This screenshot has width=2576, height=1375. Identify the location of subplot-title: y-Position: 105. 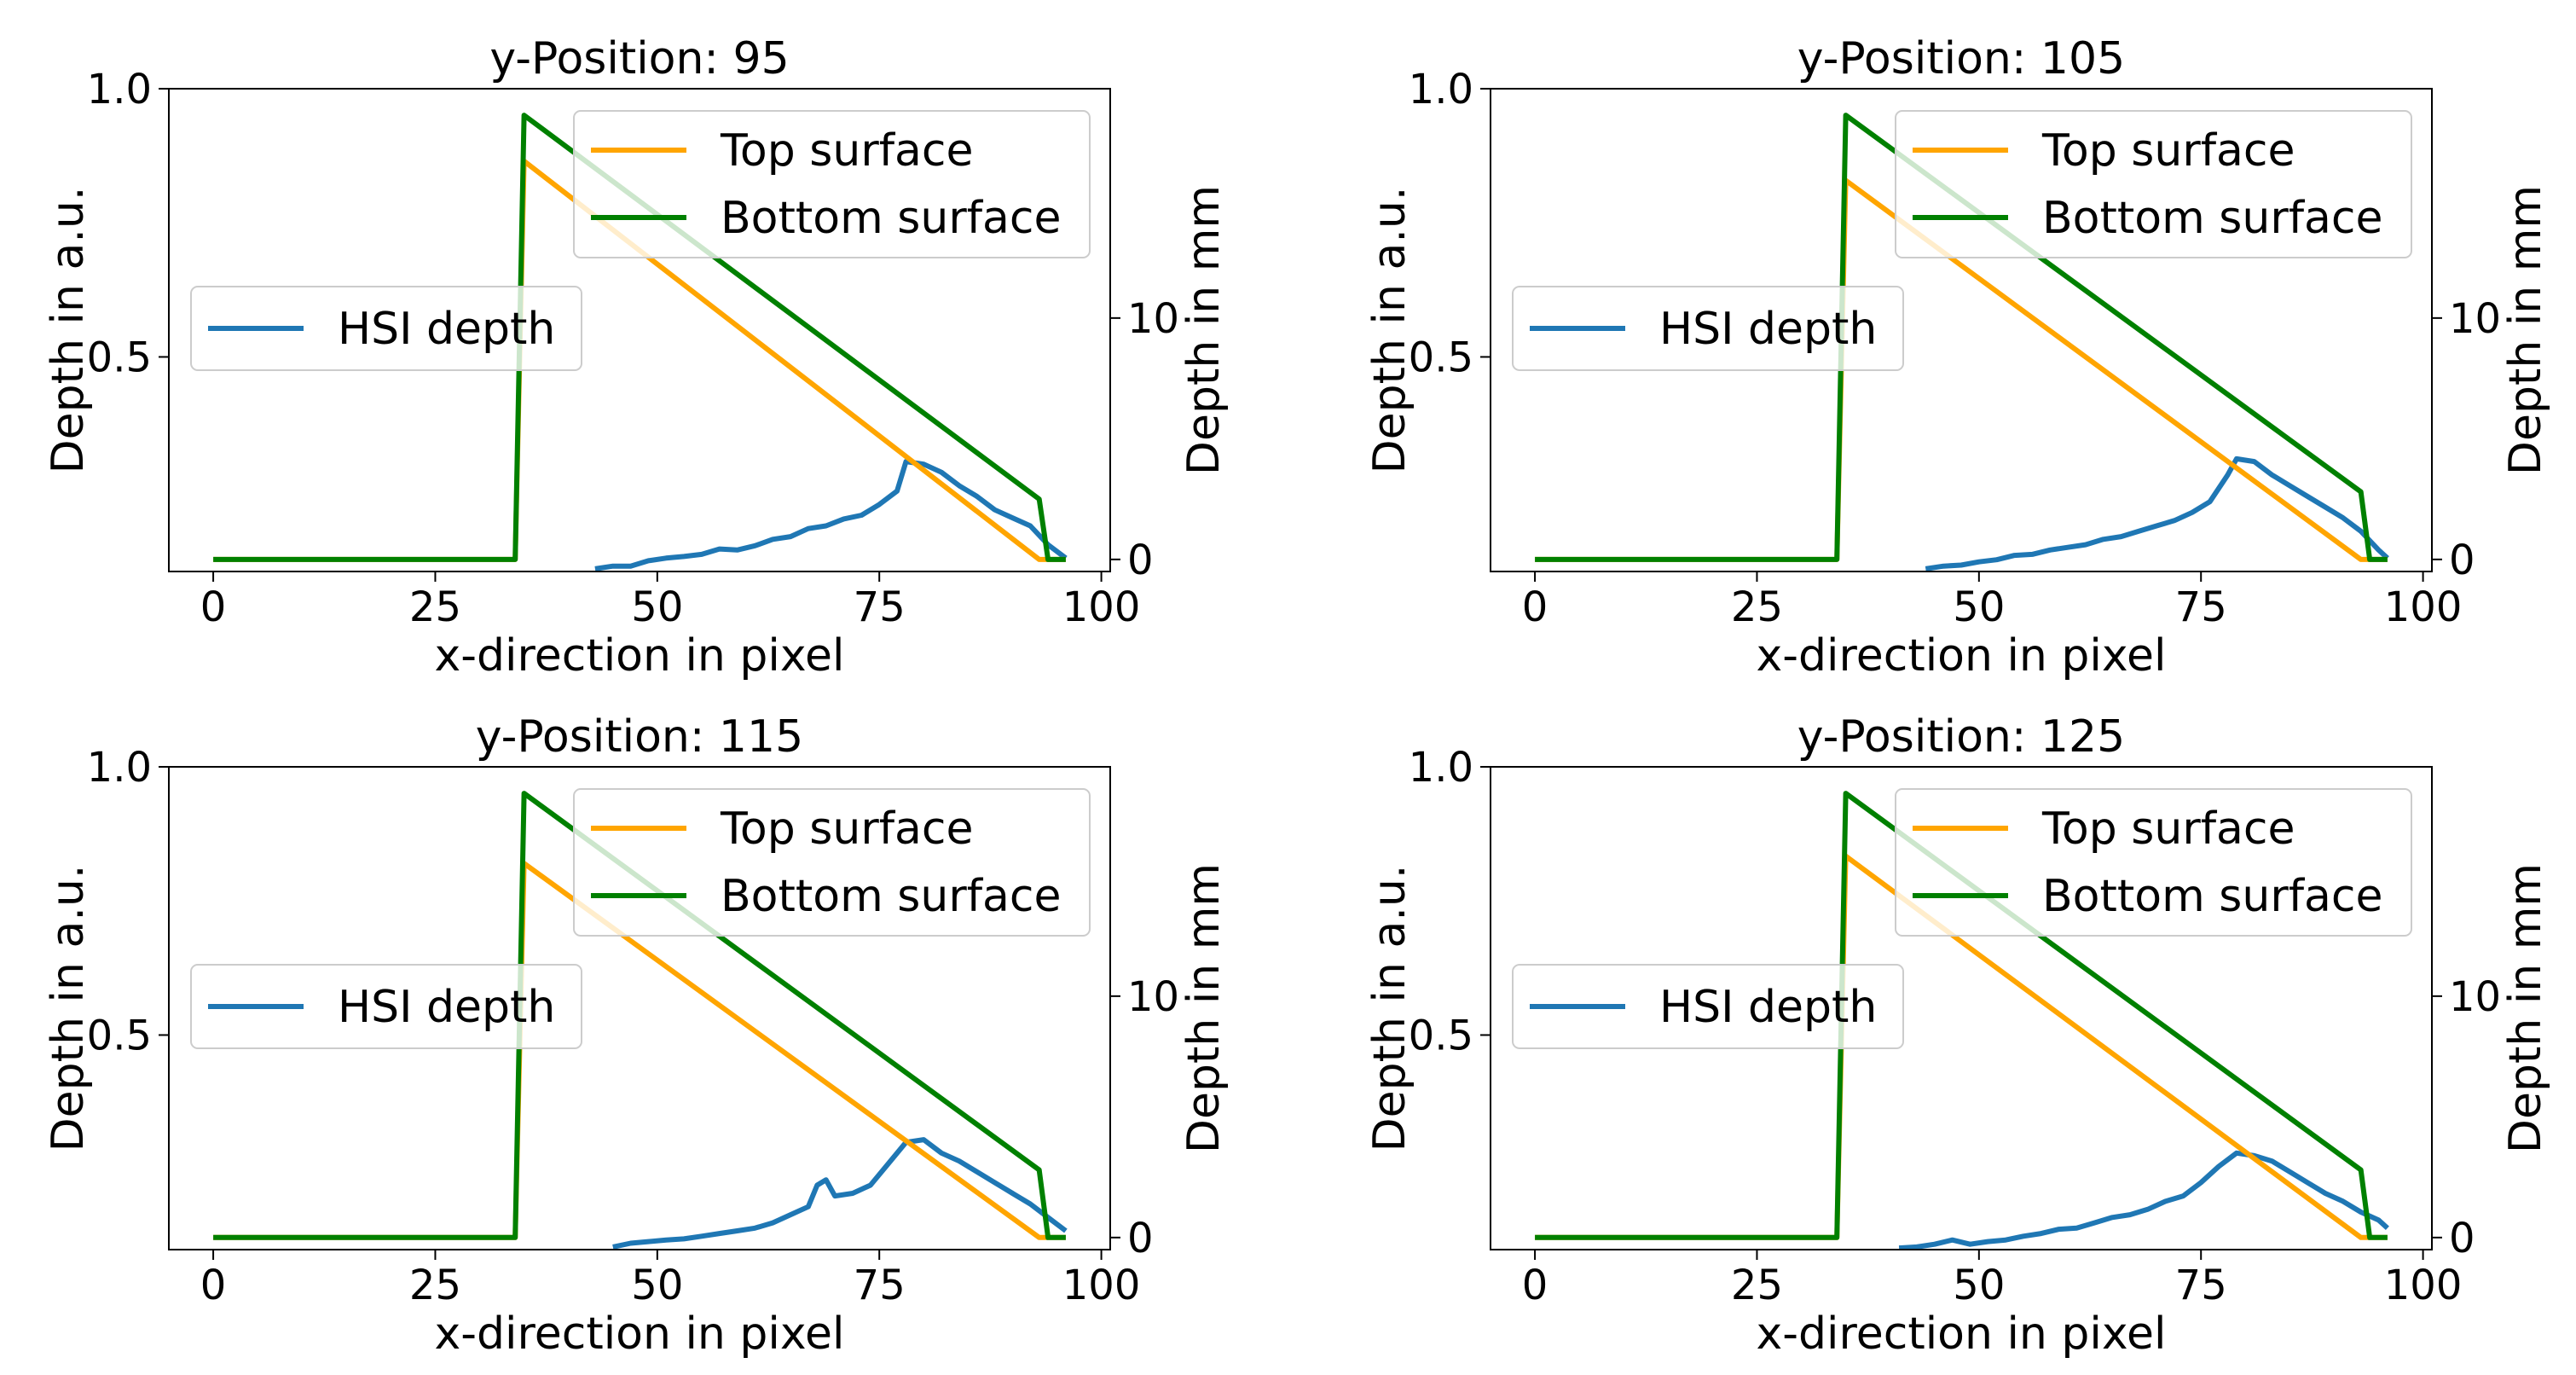
(1961, 58).